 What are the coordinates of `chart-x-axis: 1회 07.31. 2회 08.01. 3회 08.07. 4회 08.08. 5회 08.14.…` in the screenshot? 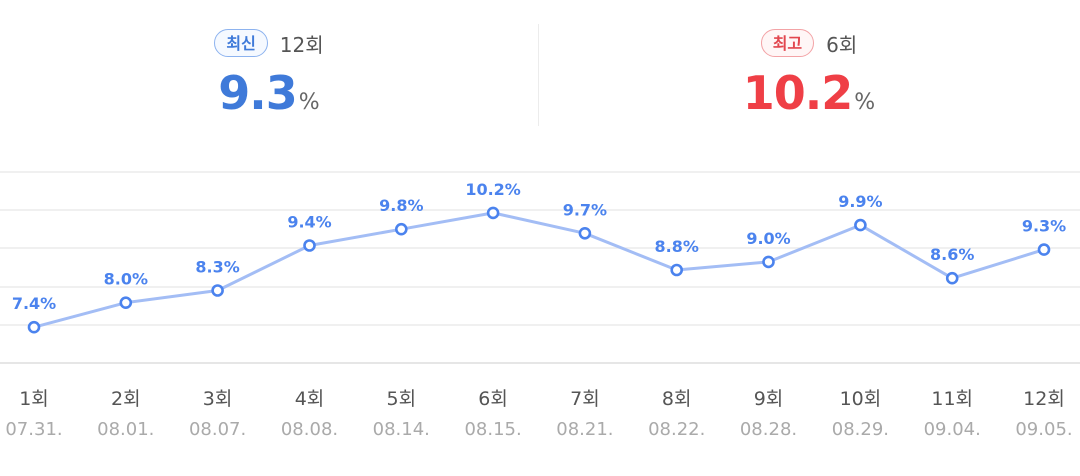 It's located at (538, 414).